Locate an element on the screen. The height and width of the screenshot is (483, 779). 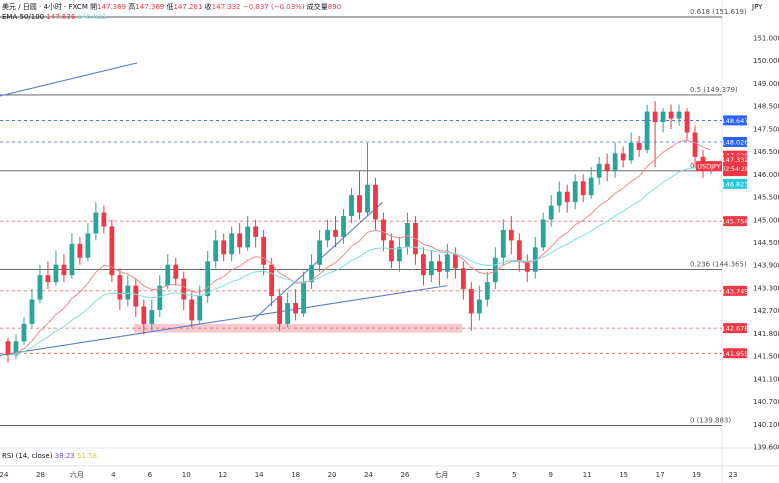
y-tick-label: 140.100 is located at coordinates (766, 425).